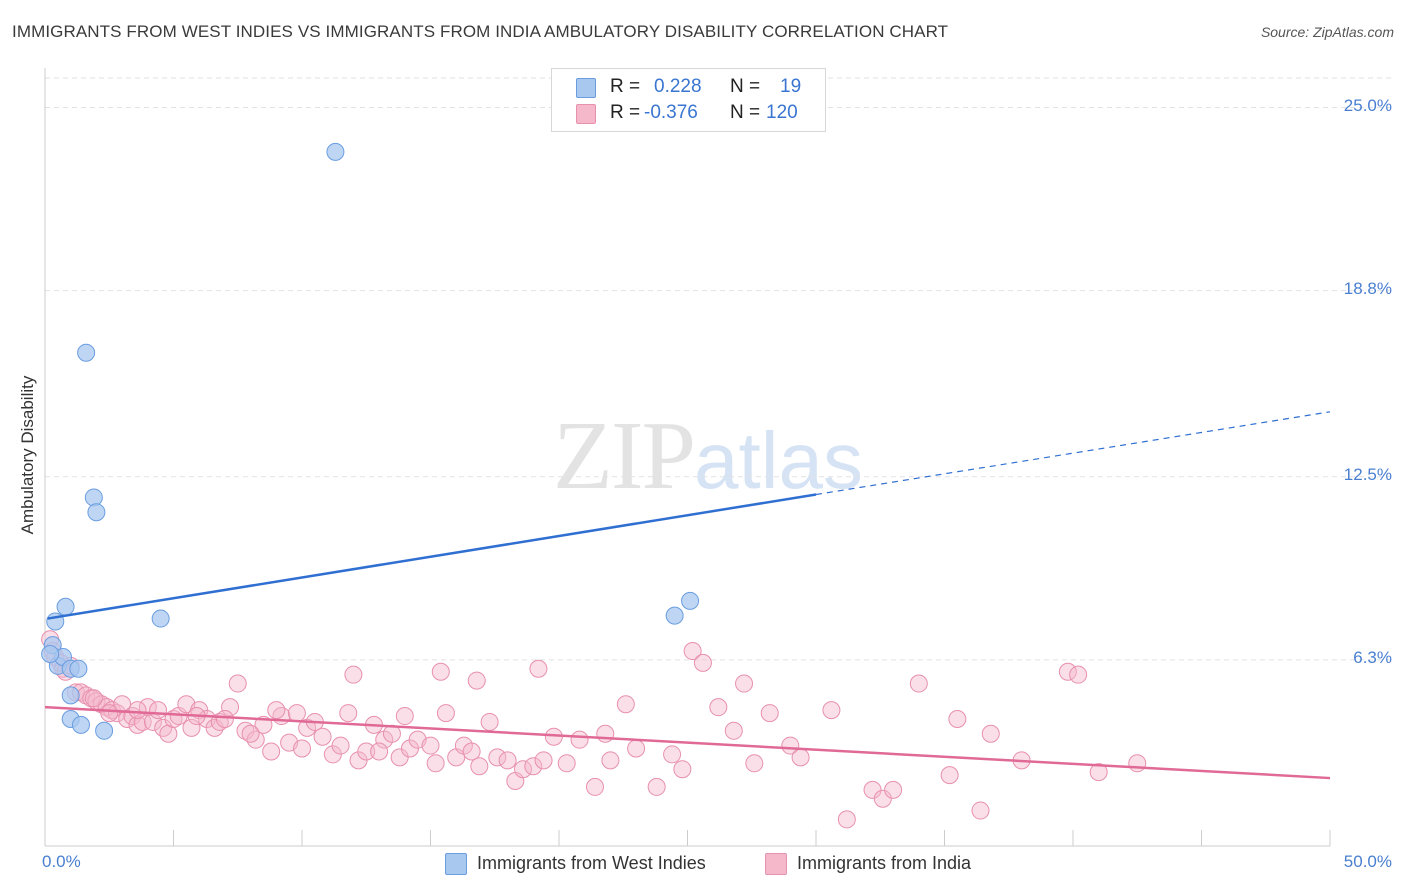  I want to click on y-tick-label: 12.5%, so click(1367, 474).